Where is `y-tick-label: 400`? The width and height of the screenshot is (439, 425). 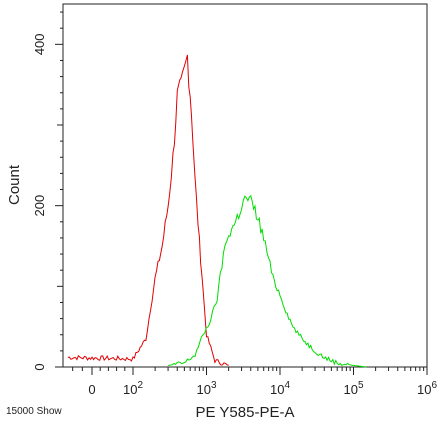 y-tick-label: 400 is located at coordinates (39, 44).